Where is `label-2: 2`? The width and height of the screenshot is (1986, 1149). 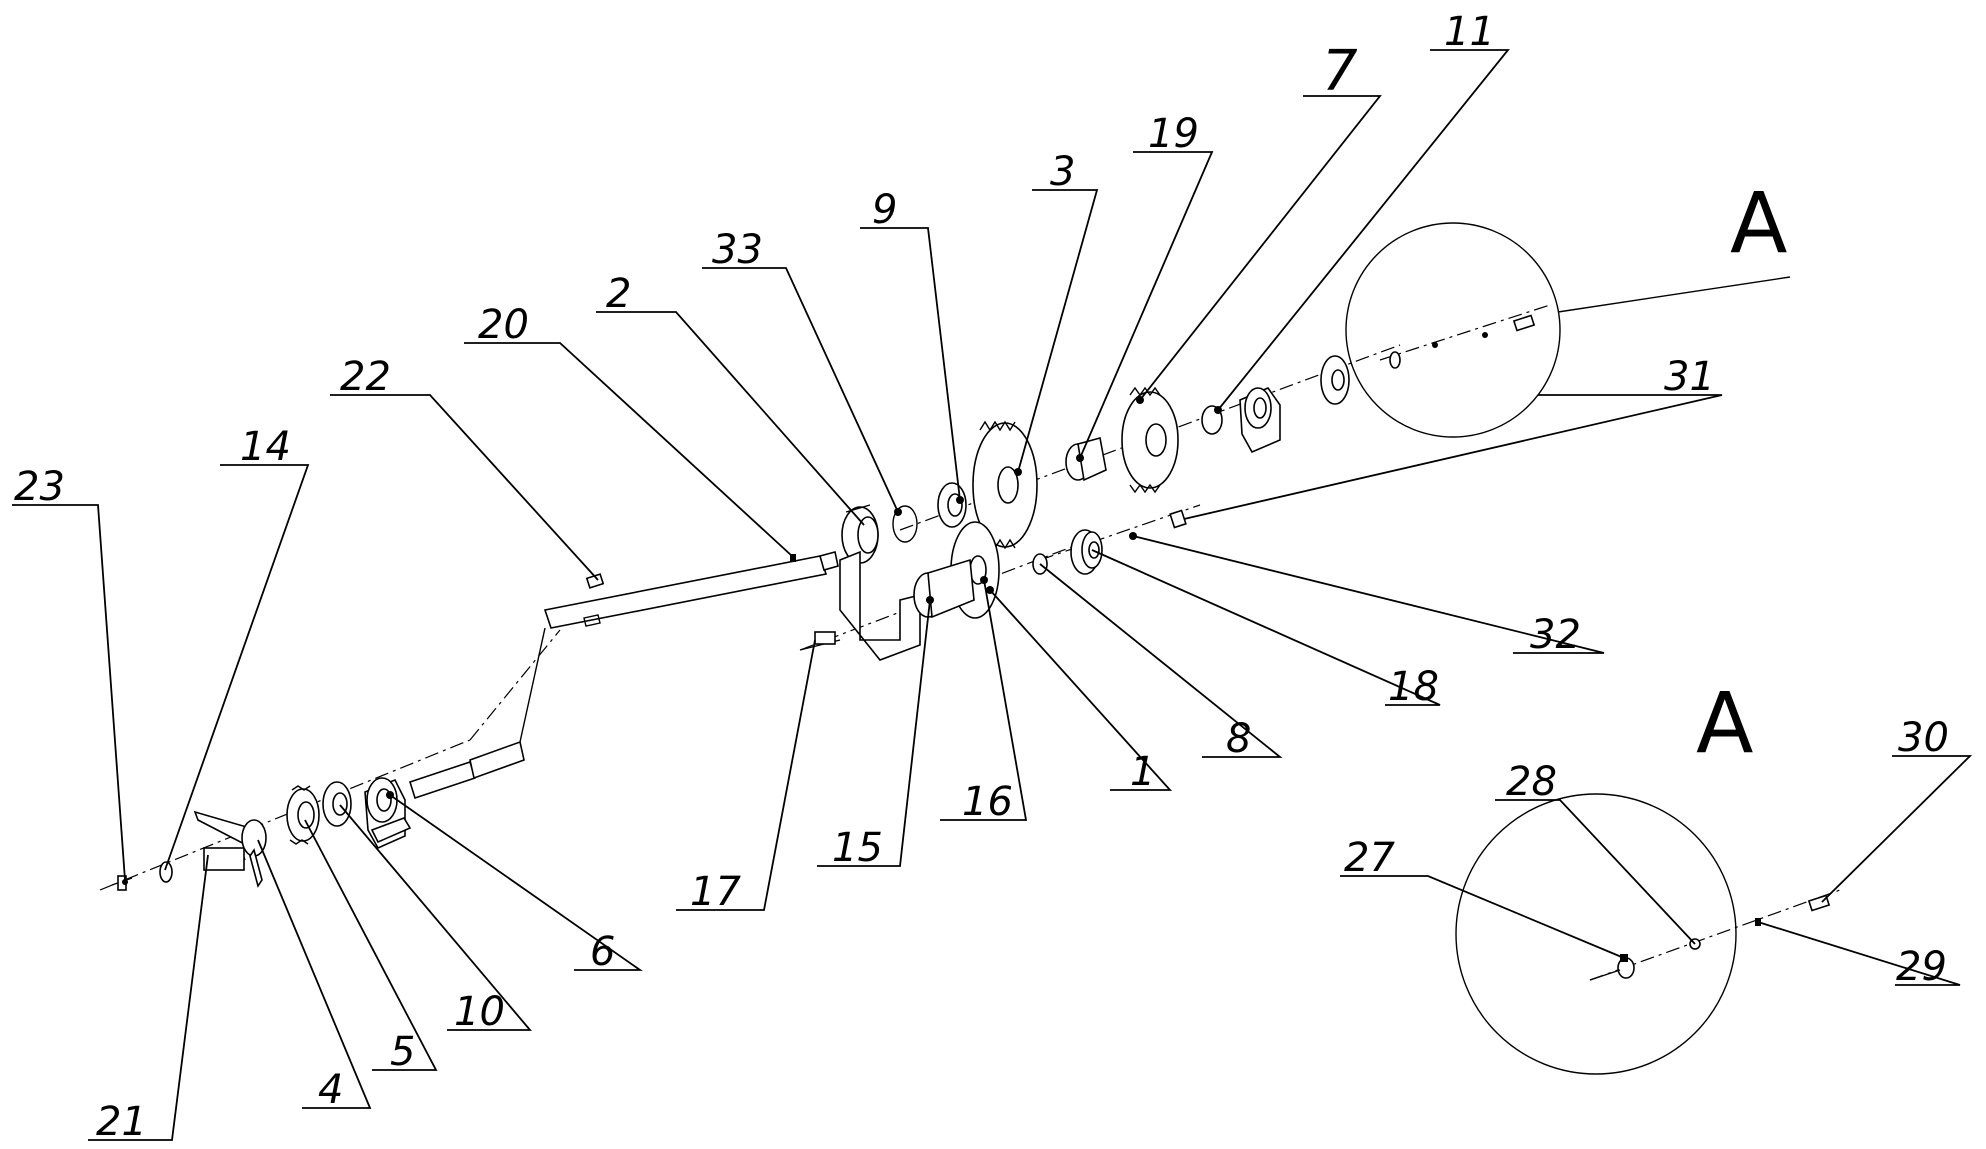 label-2: 2 is located at coordinates (618, 294).